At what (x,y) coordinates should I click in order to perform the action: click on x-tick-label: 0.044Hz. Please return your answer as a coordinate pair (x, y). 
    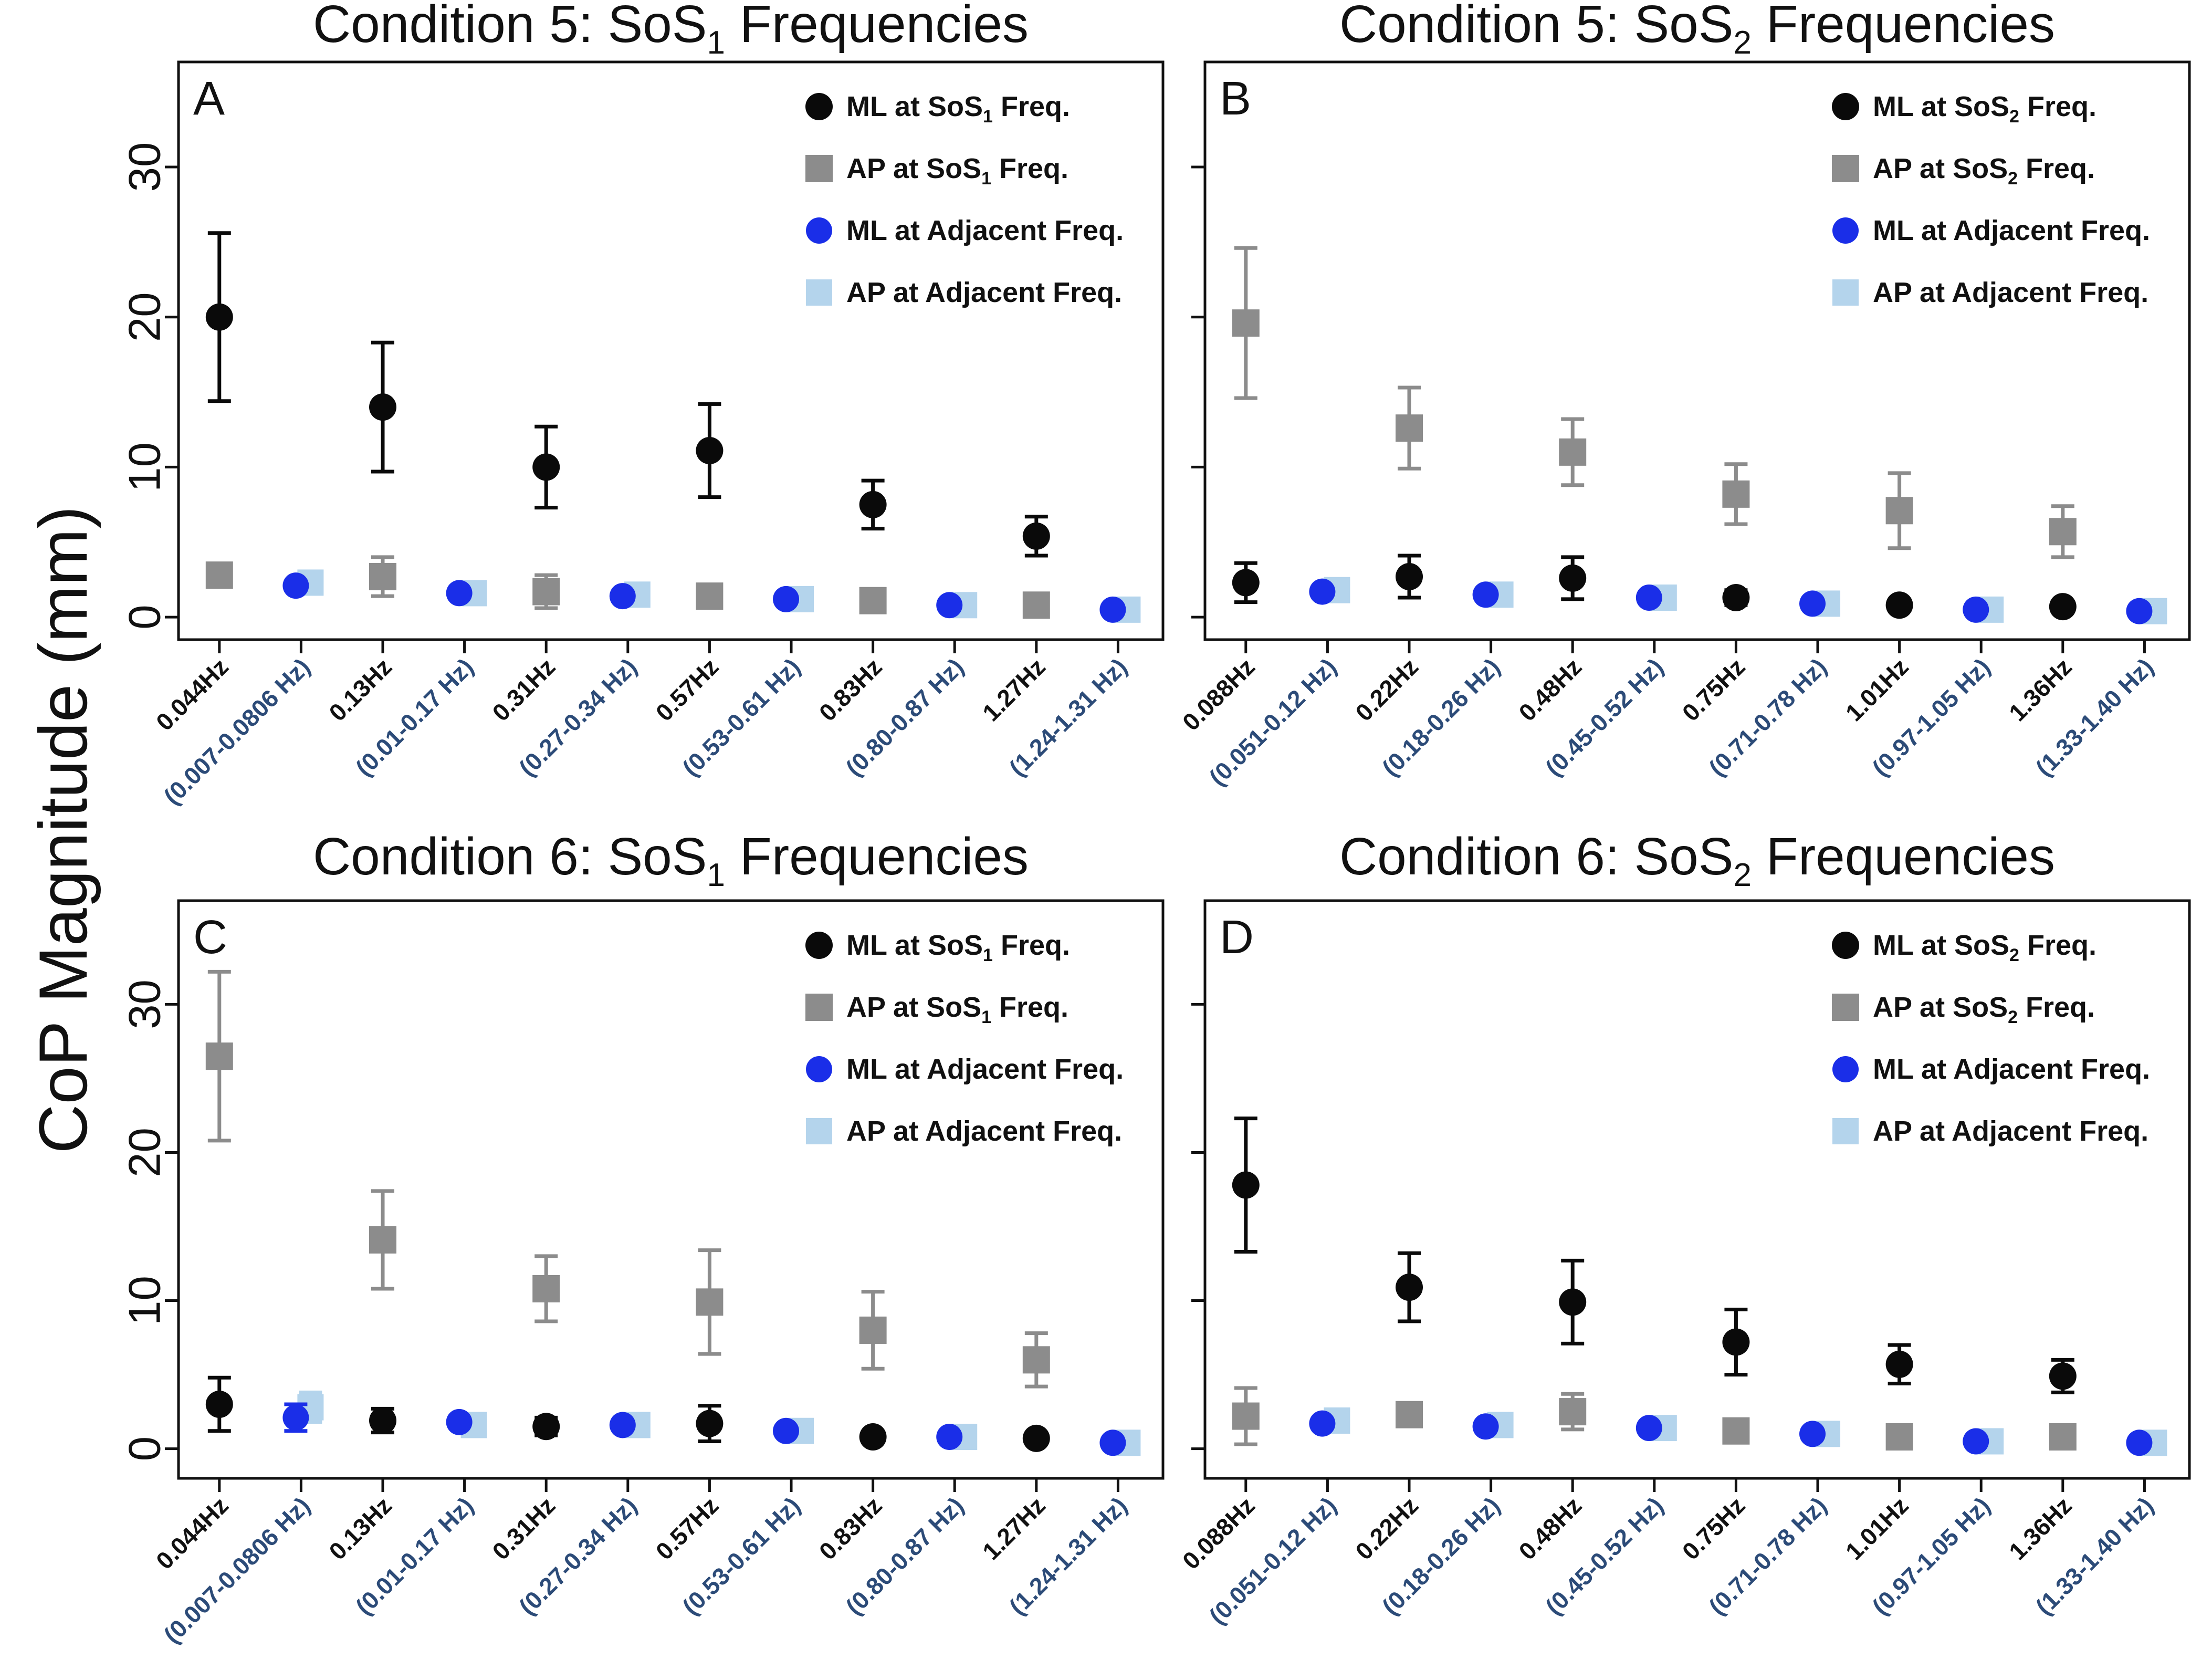
    Looking at the image, I should click on (192, 695).